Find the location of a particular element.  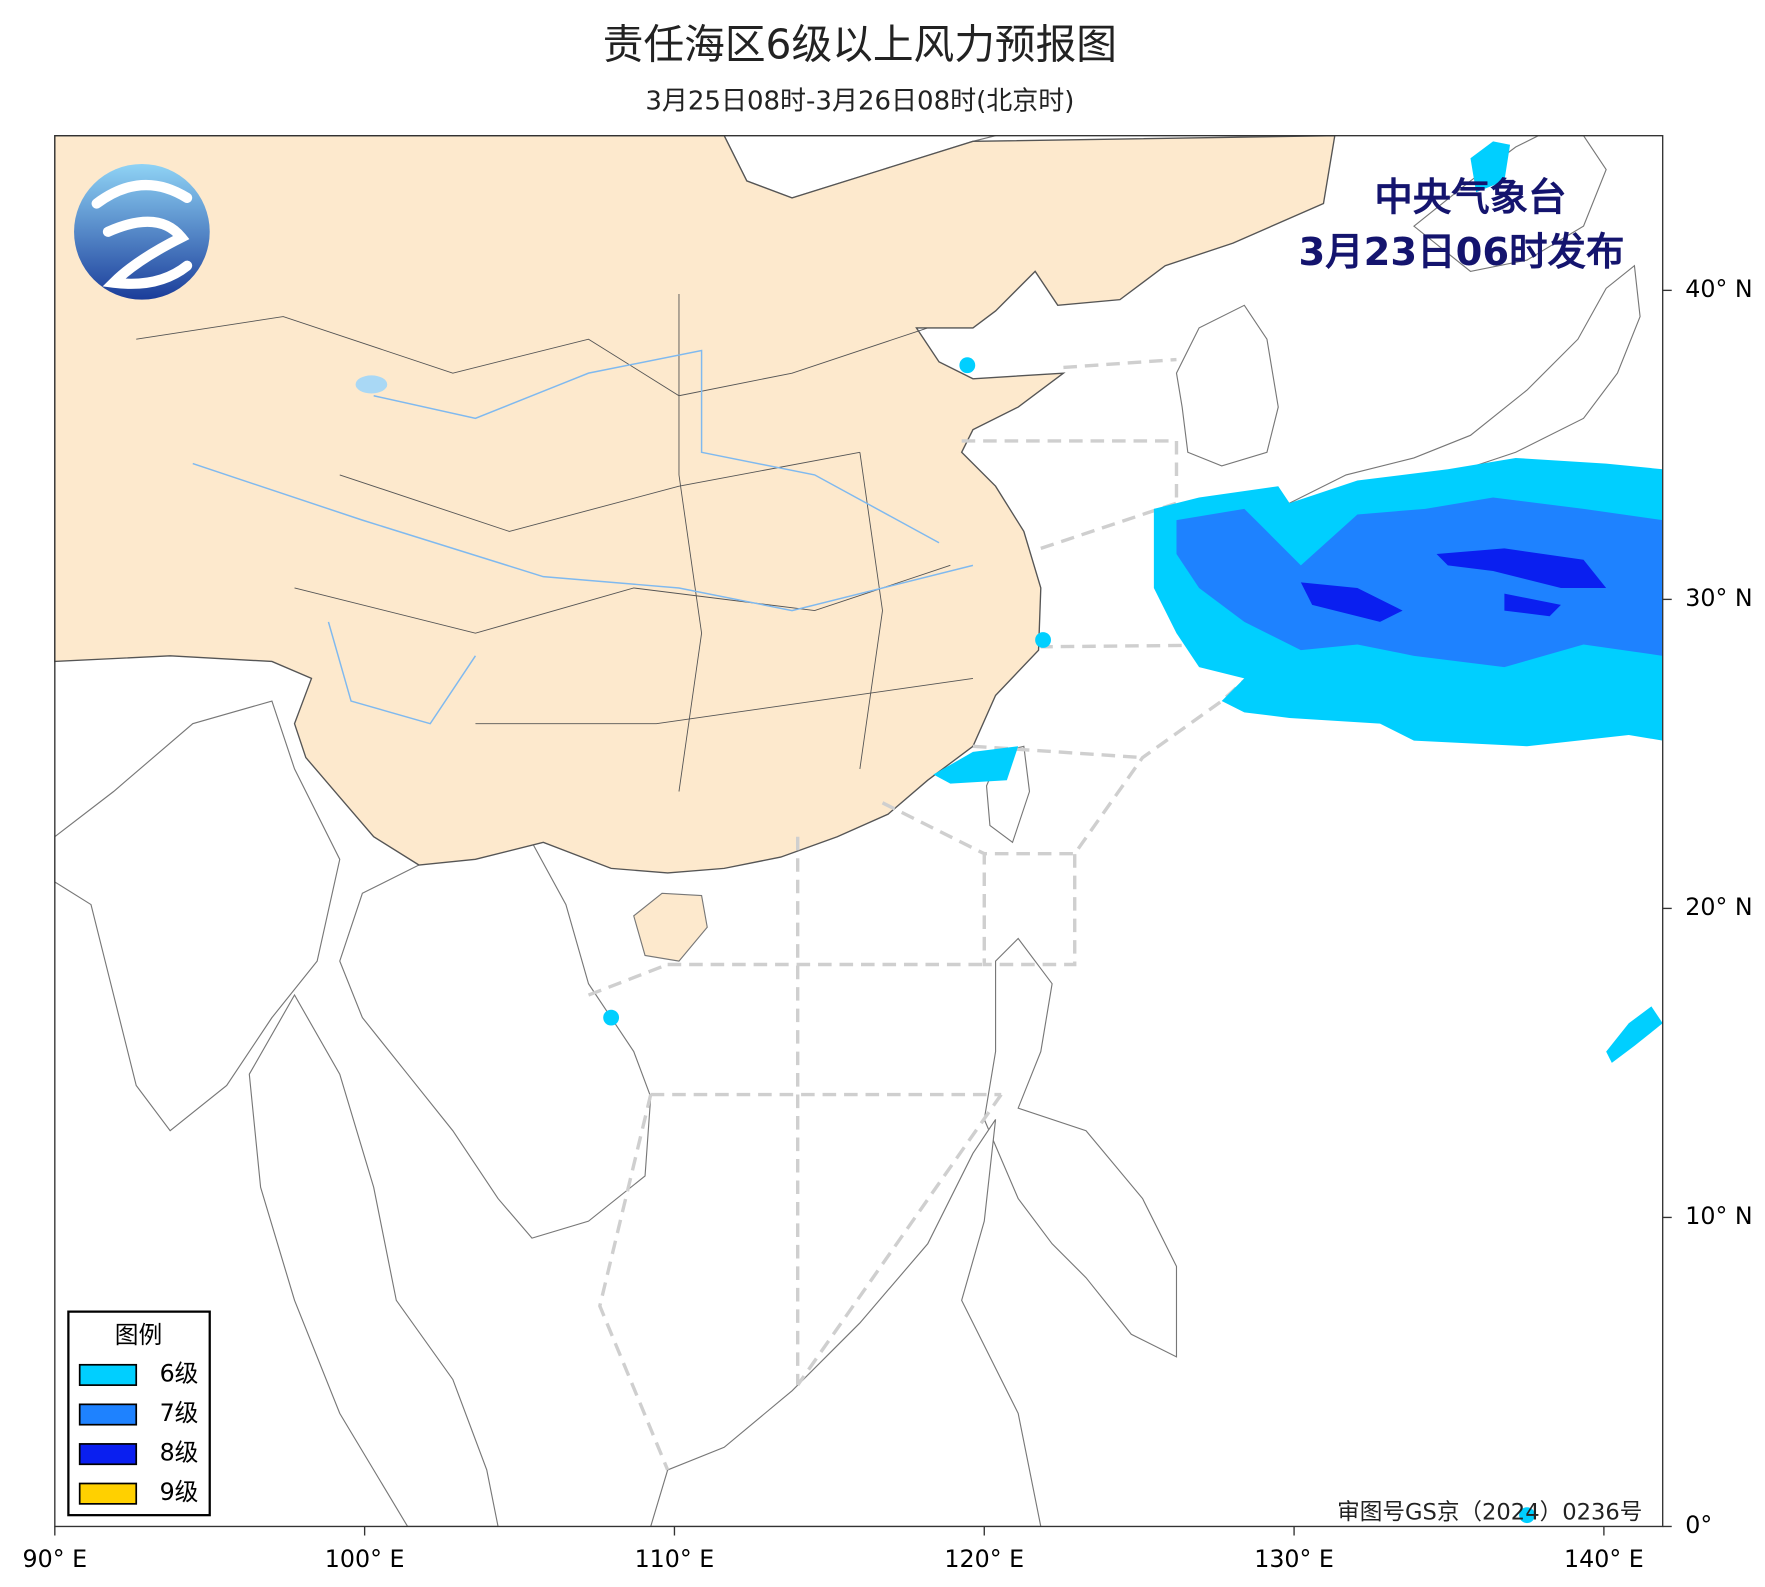

lon-tick-label: 110° E is located at coordinates (675, 1559).